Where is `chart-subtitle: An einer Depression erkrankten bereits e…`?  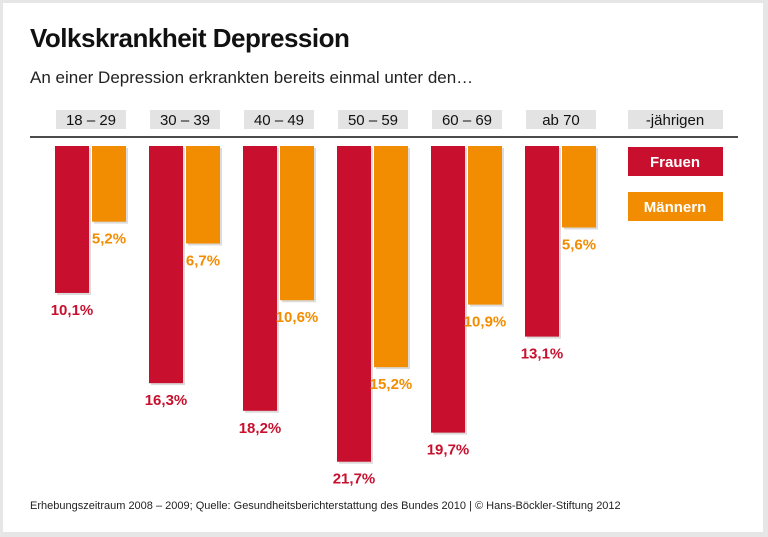
chart-subtitle: An einer Depression erkrankten bereits e… is located at coordinates (252, 77).